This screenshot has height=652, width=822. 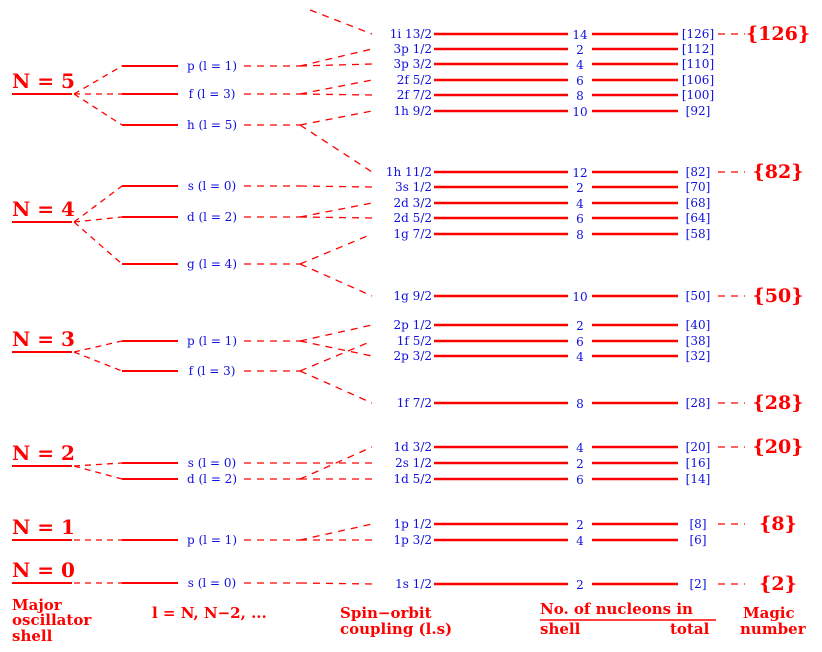 What do you see at coordinates (212, 264) in the screenshot?
I see `orbital-label: g (l = 4)` at bounding box center [212, 264].